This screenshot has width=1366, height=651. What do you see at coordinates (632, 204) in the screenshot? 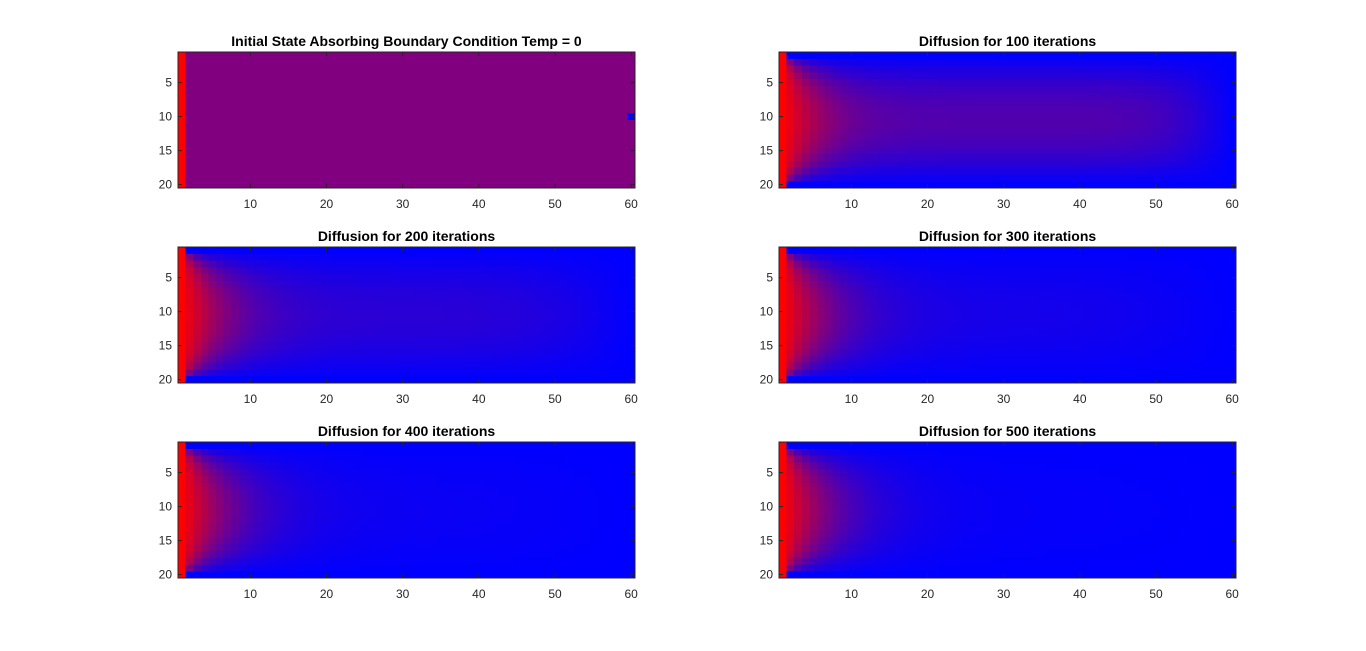
I see `x-tick-label: 60` at bounding box center [632, 204].